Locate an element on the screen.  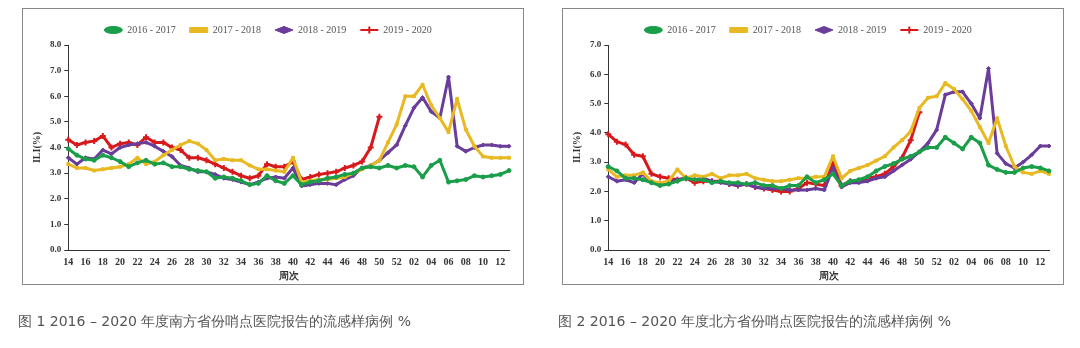
text: 图 2 2016 – 2020 年度北方省份哨点医院报告的流感样病例 % is located at coordinates (755, 322).